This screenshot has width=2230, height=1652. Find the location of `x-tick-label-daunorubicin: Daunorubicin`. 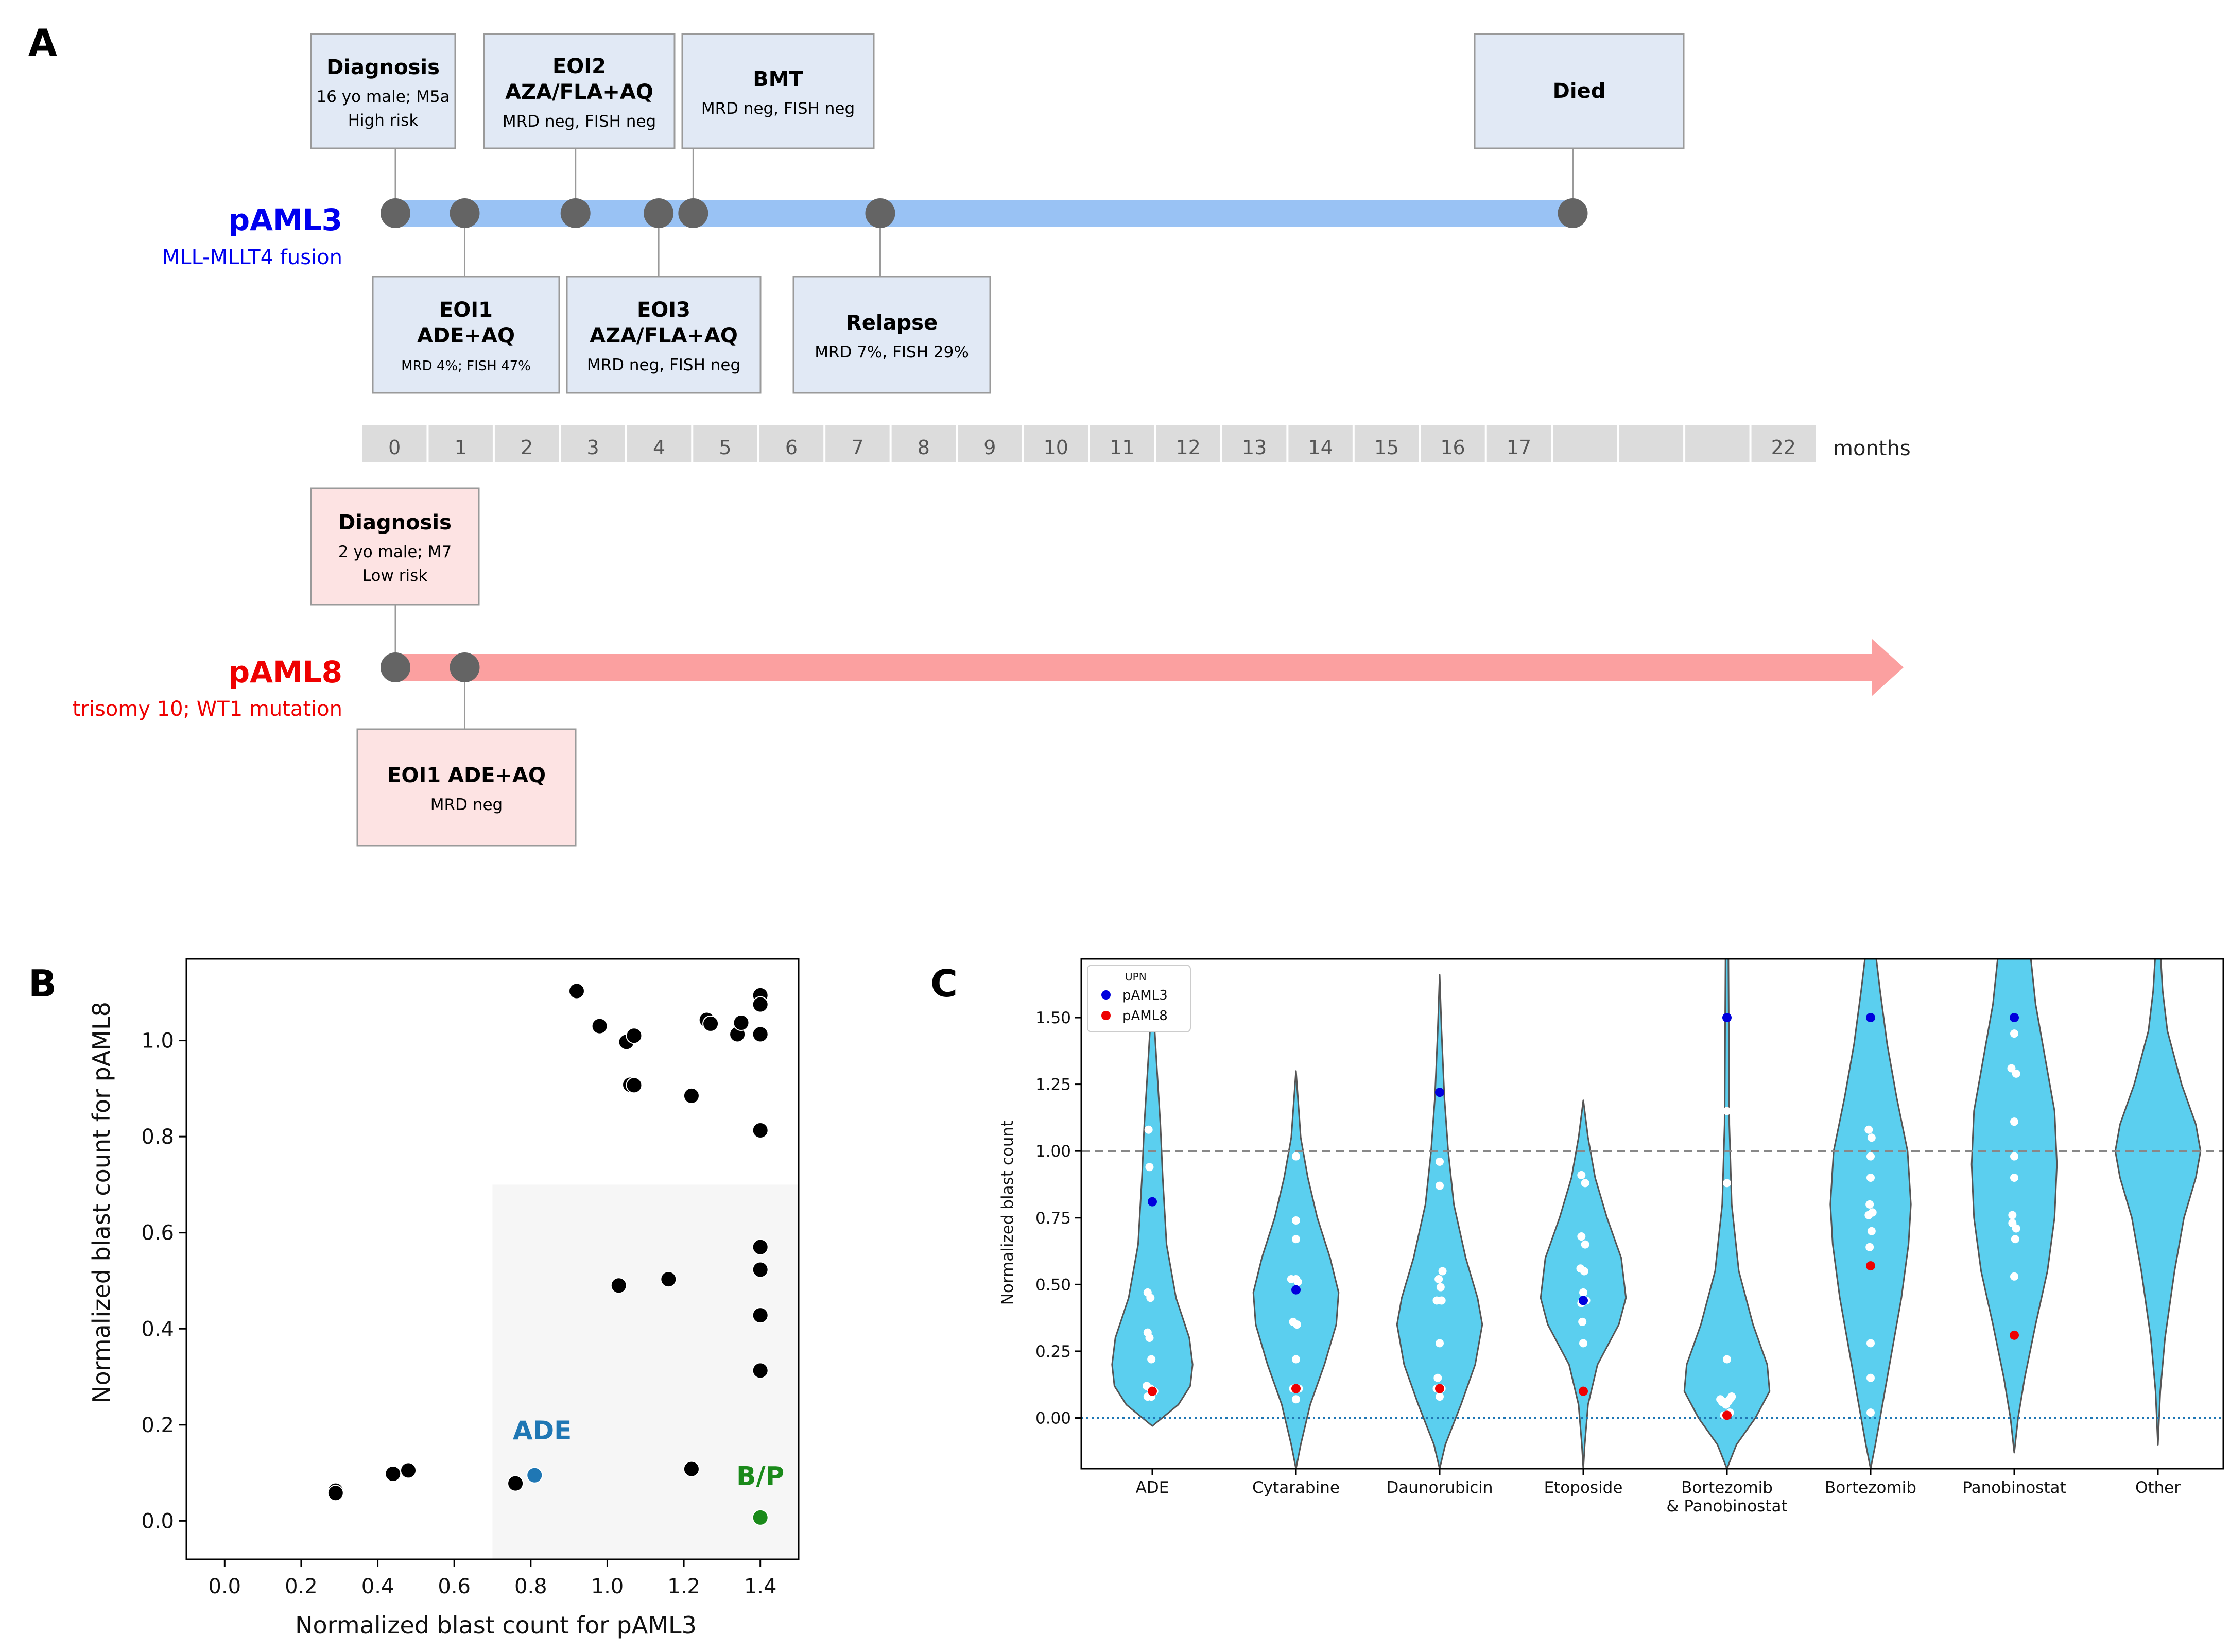

x-tick-label-daunorubicin: Daunorubicin is located at coordinates (1439, 1487).